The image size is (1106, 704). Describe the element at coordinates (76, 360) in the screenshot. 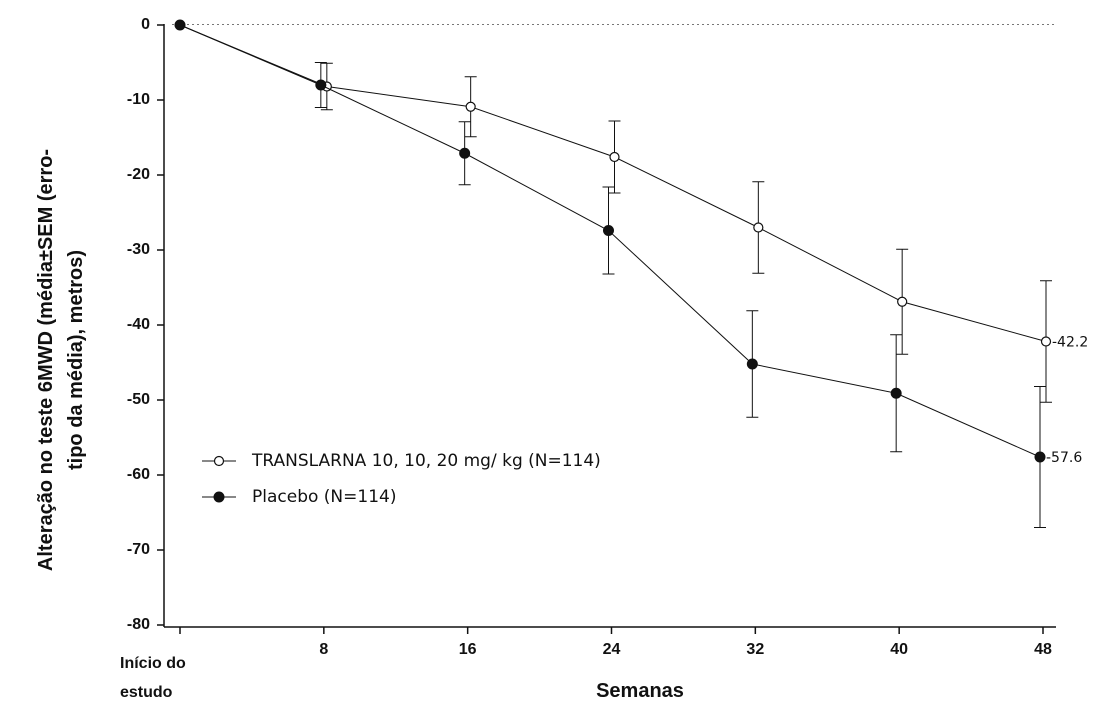

I see `y-axis-title-line2: tipo da média), metros)` at that location.